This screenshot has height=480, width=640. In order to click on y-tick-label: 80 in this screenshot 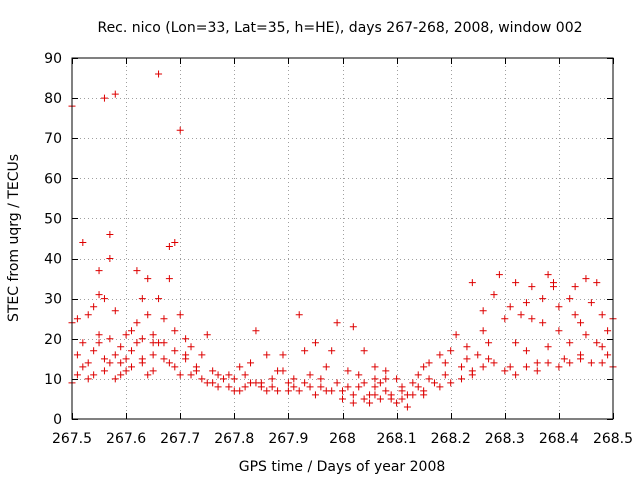, I will do `click(53, 99)`.